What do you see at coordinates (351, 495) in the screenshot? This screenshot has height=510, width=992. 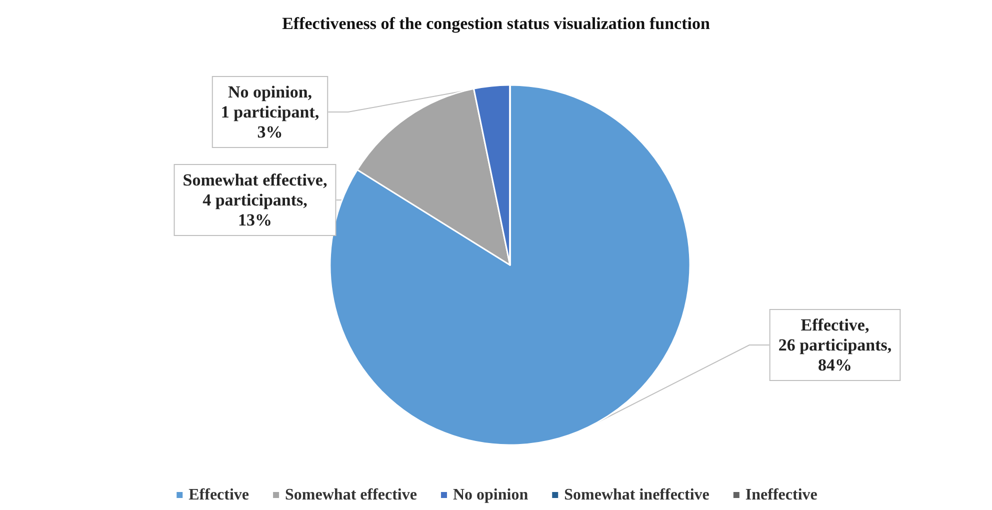 I see `legend-label: Somewhat effective` at bounding box center [351, 495].